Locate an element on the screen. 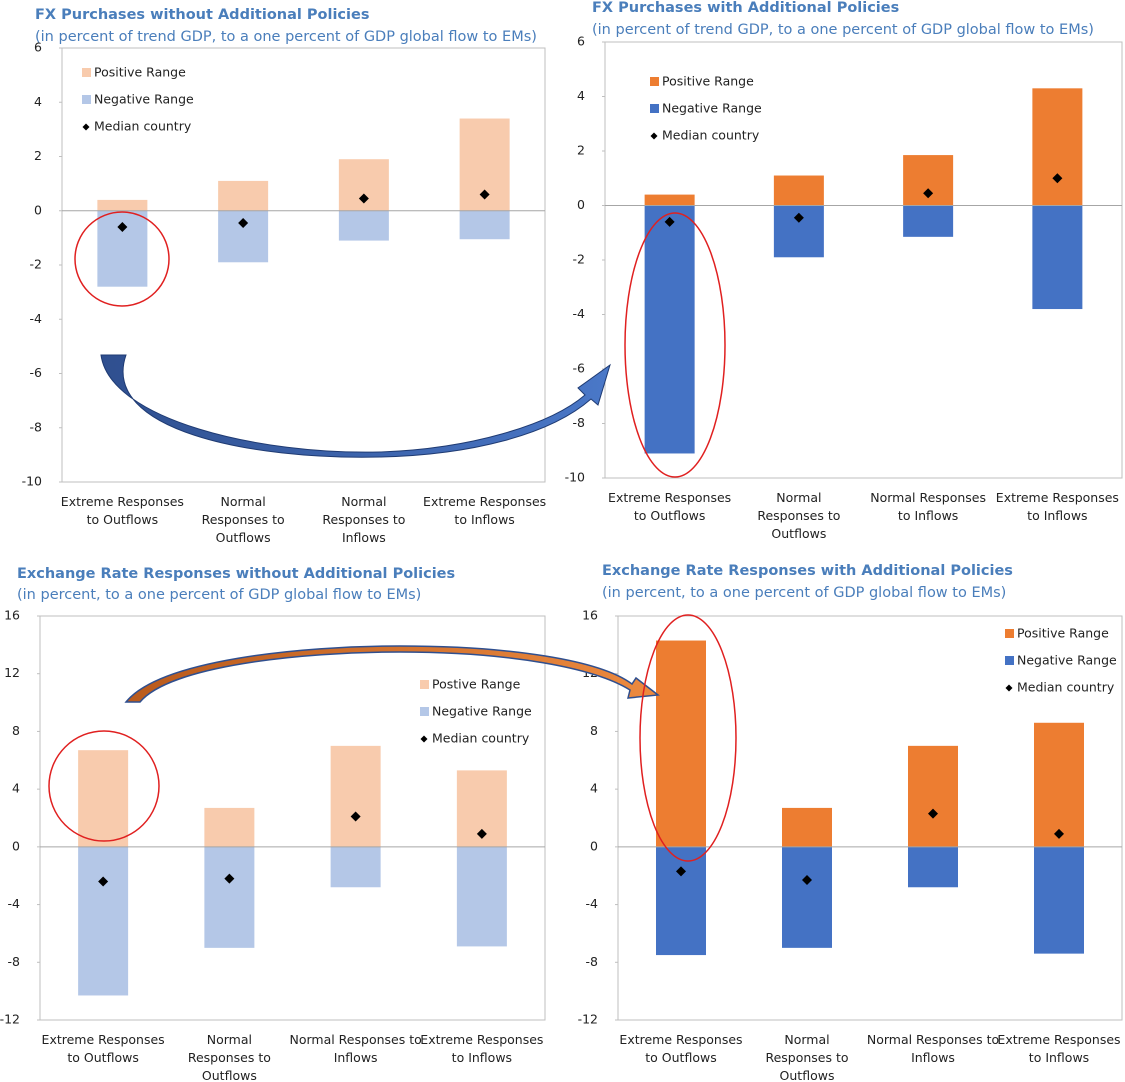 This screenshot has width=1125, height=1082. y-tick-label: 12 is located at coordinates (12, 672).